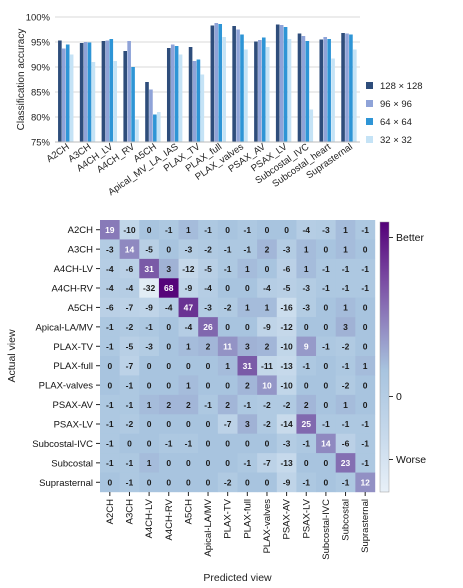 Image resolution: width=463 pixels, height=588 pixels. Describe the element at coordinates (130, 308) in the screenshot. I see `heatmap-cell-value: -7` at that location.